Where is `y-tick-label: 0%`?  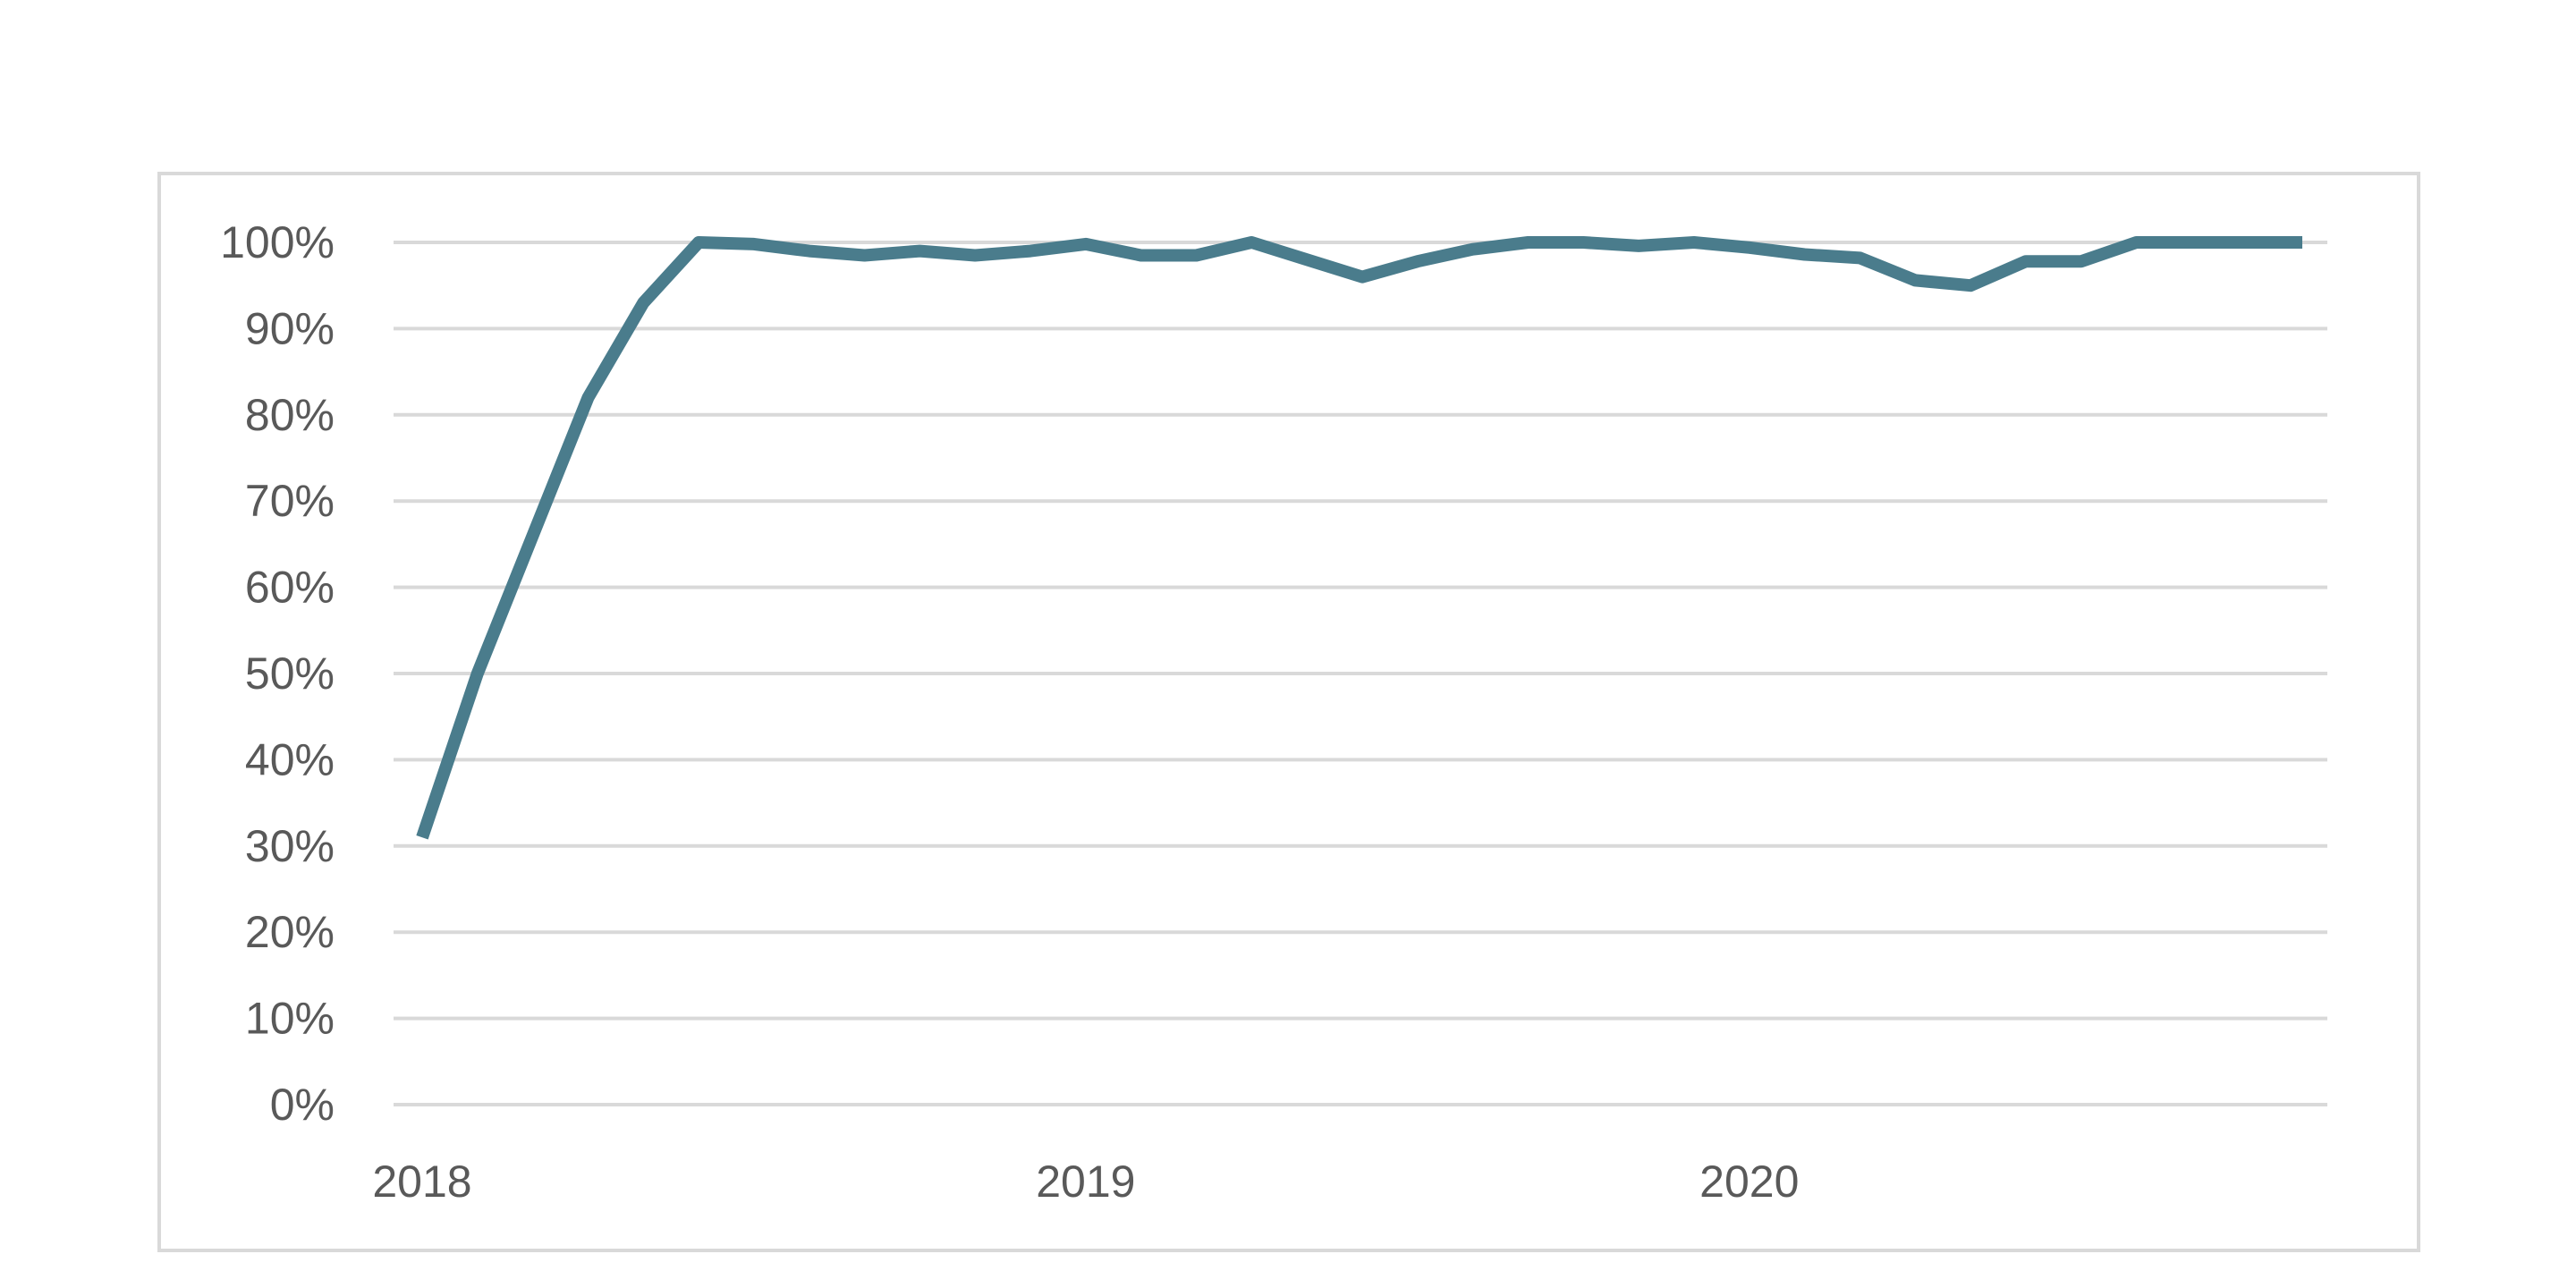
y-tick-label: 0% is located at coordinates (302, 1105).